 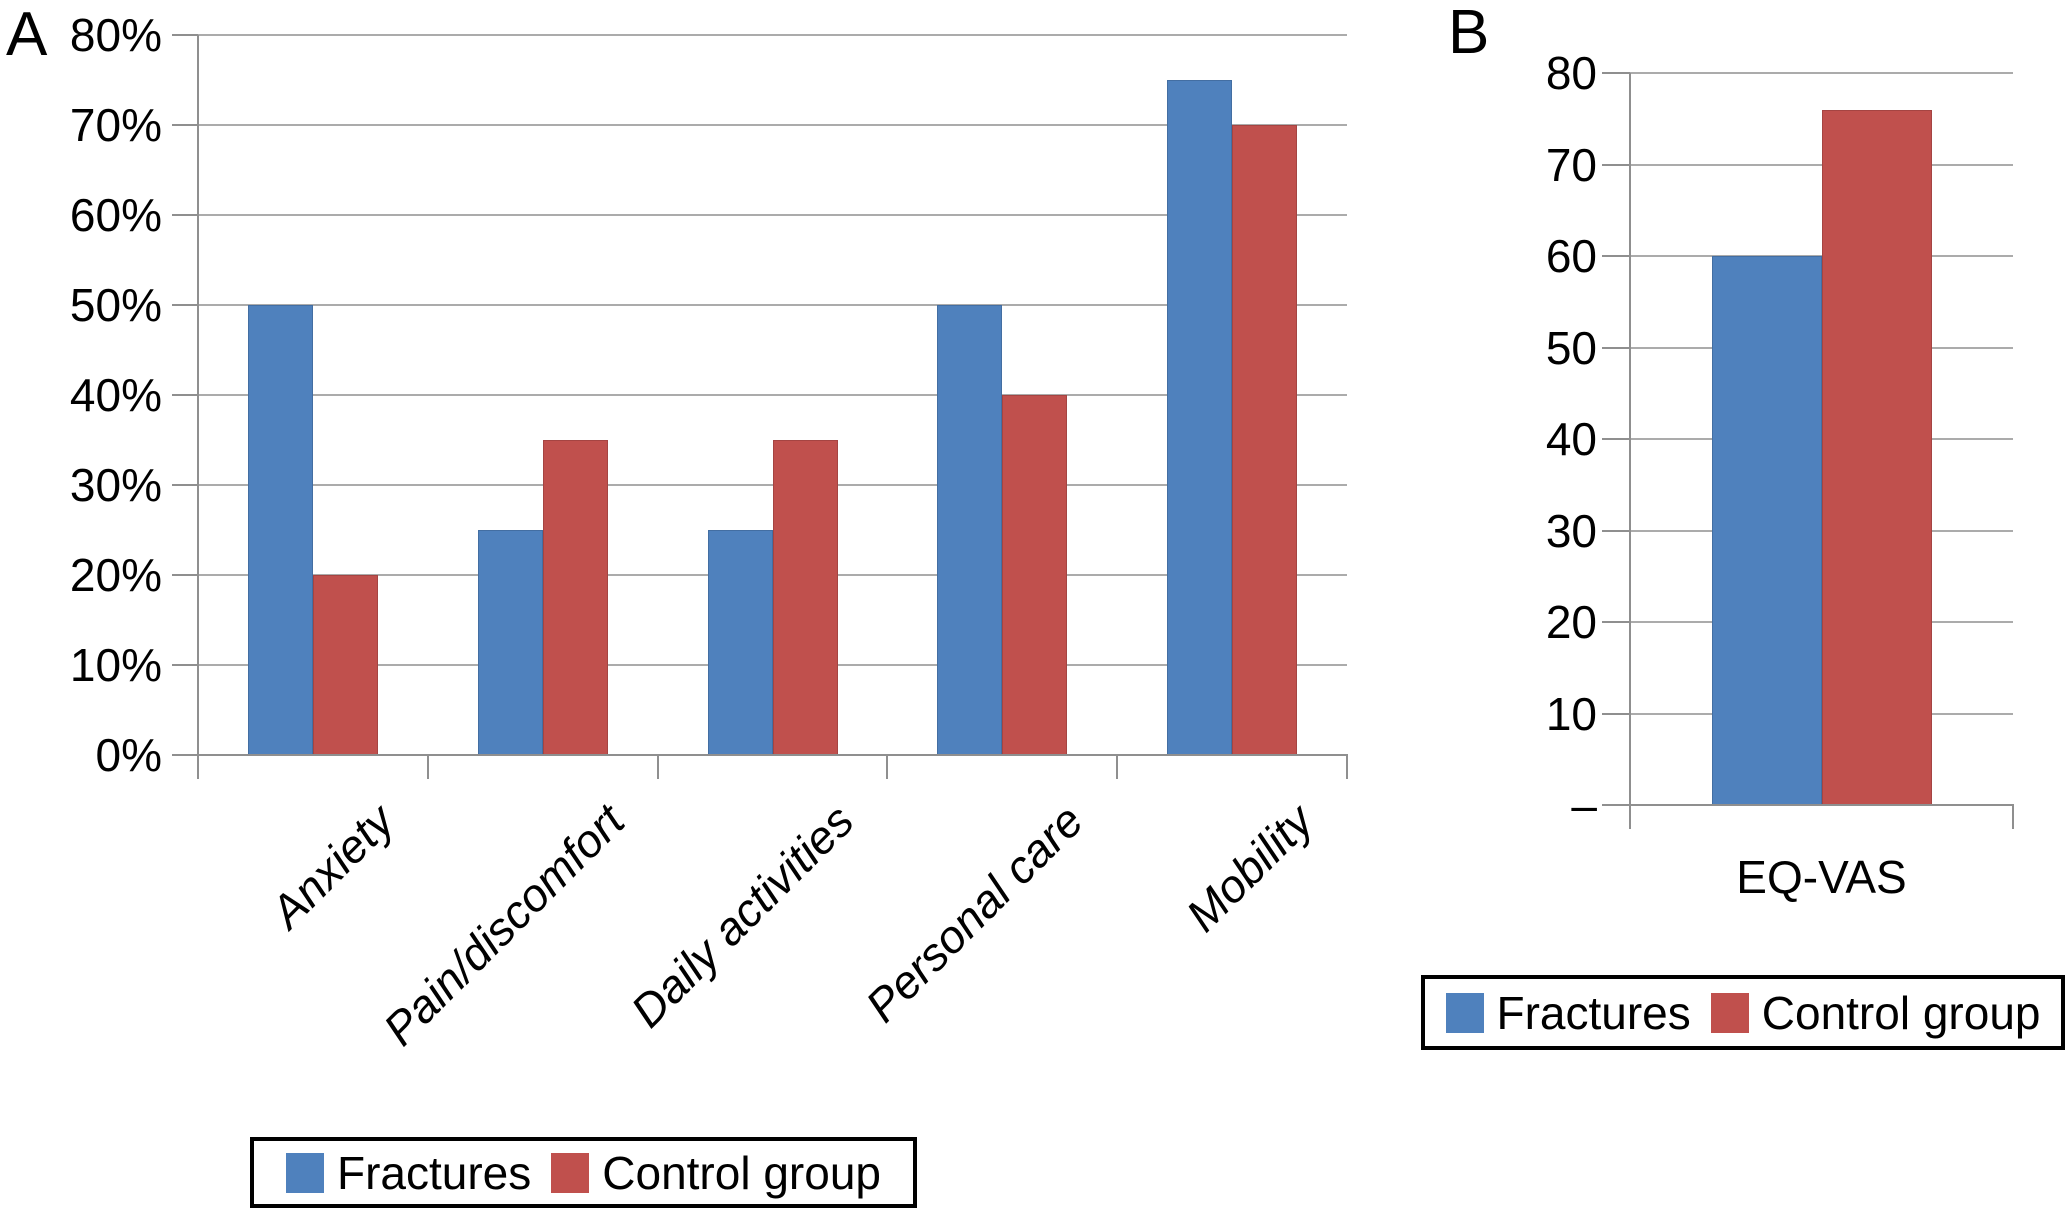 I want to click on legend-b-control-label: Control group, so click(x=1901, y=1012).